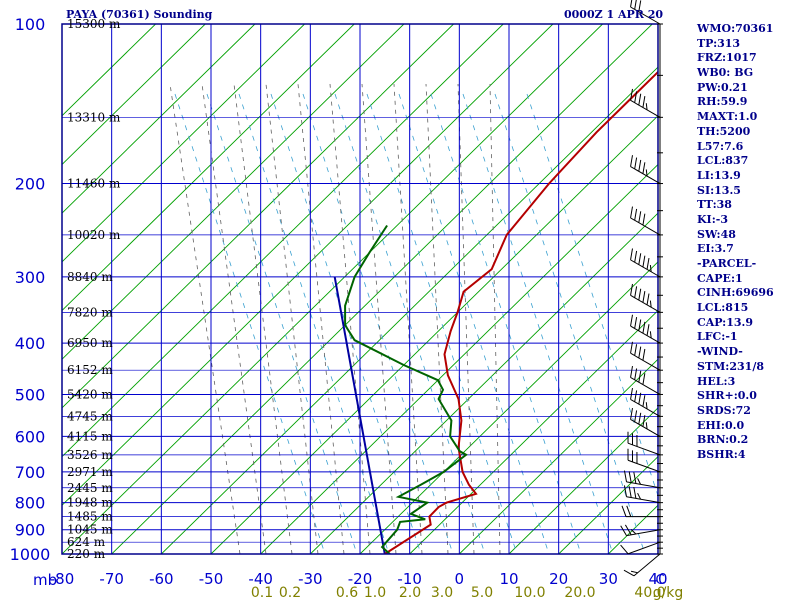 Image resolution: width=800 pixels, height=600 pixels. Describe the element at coordinates (360, 579) in the screenshot. I see `temperature-tick-label: -20` at that location.